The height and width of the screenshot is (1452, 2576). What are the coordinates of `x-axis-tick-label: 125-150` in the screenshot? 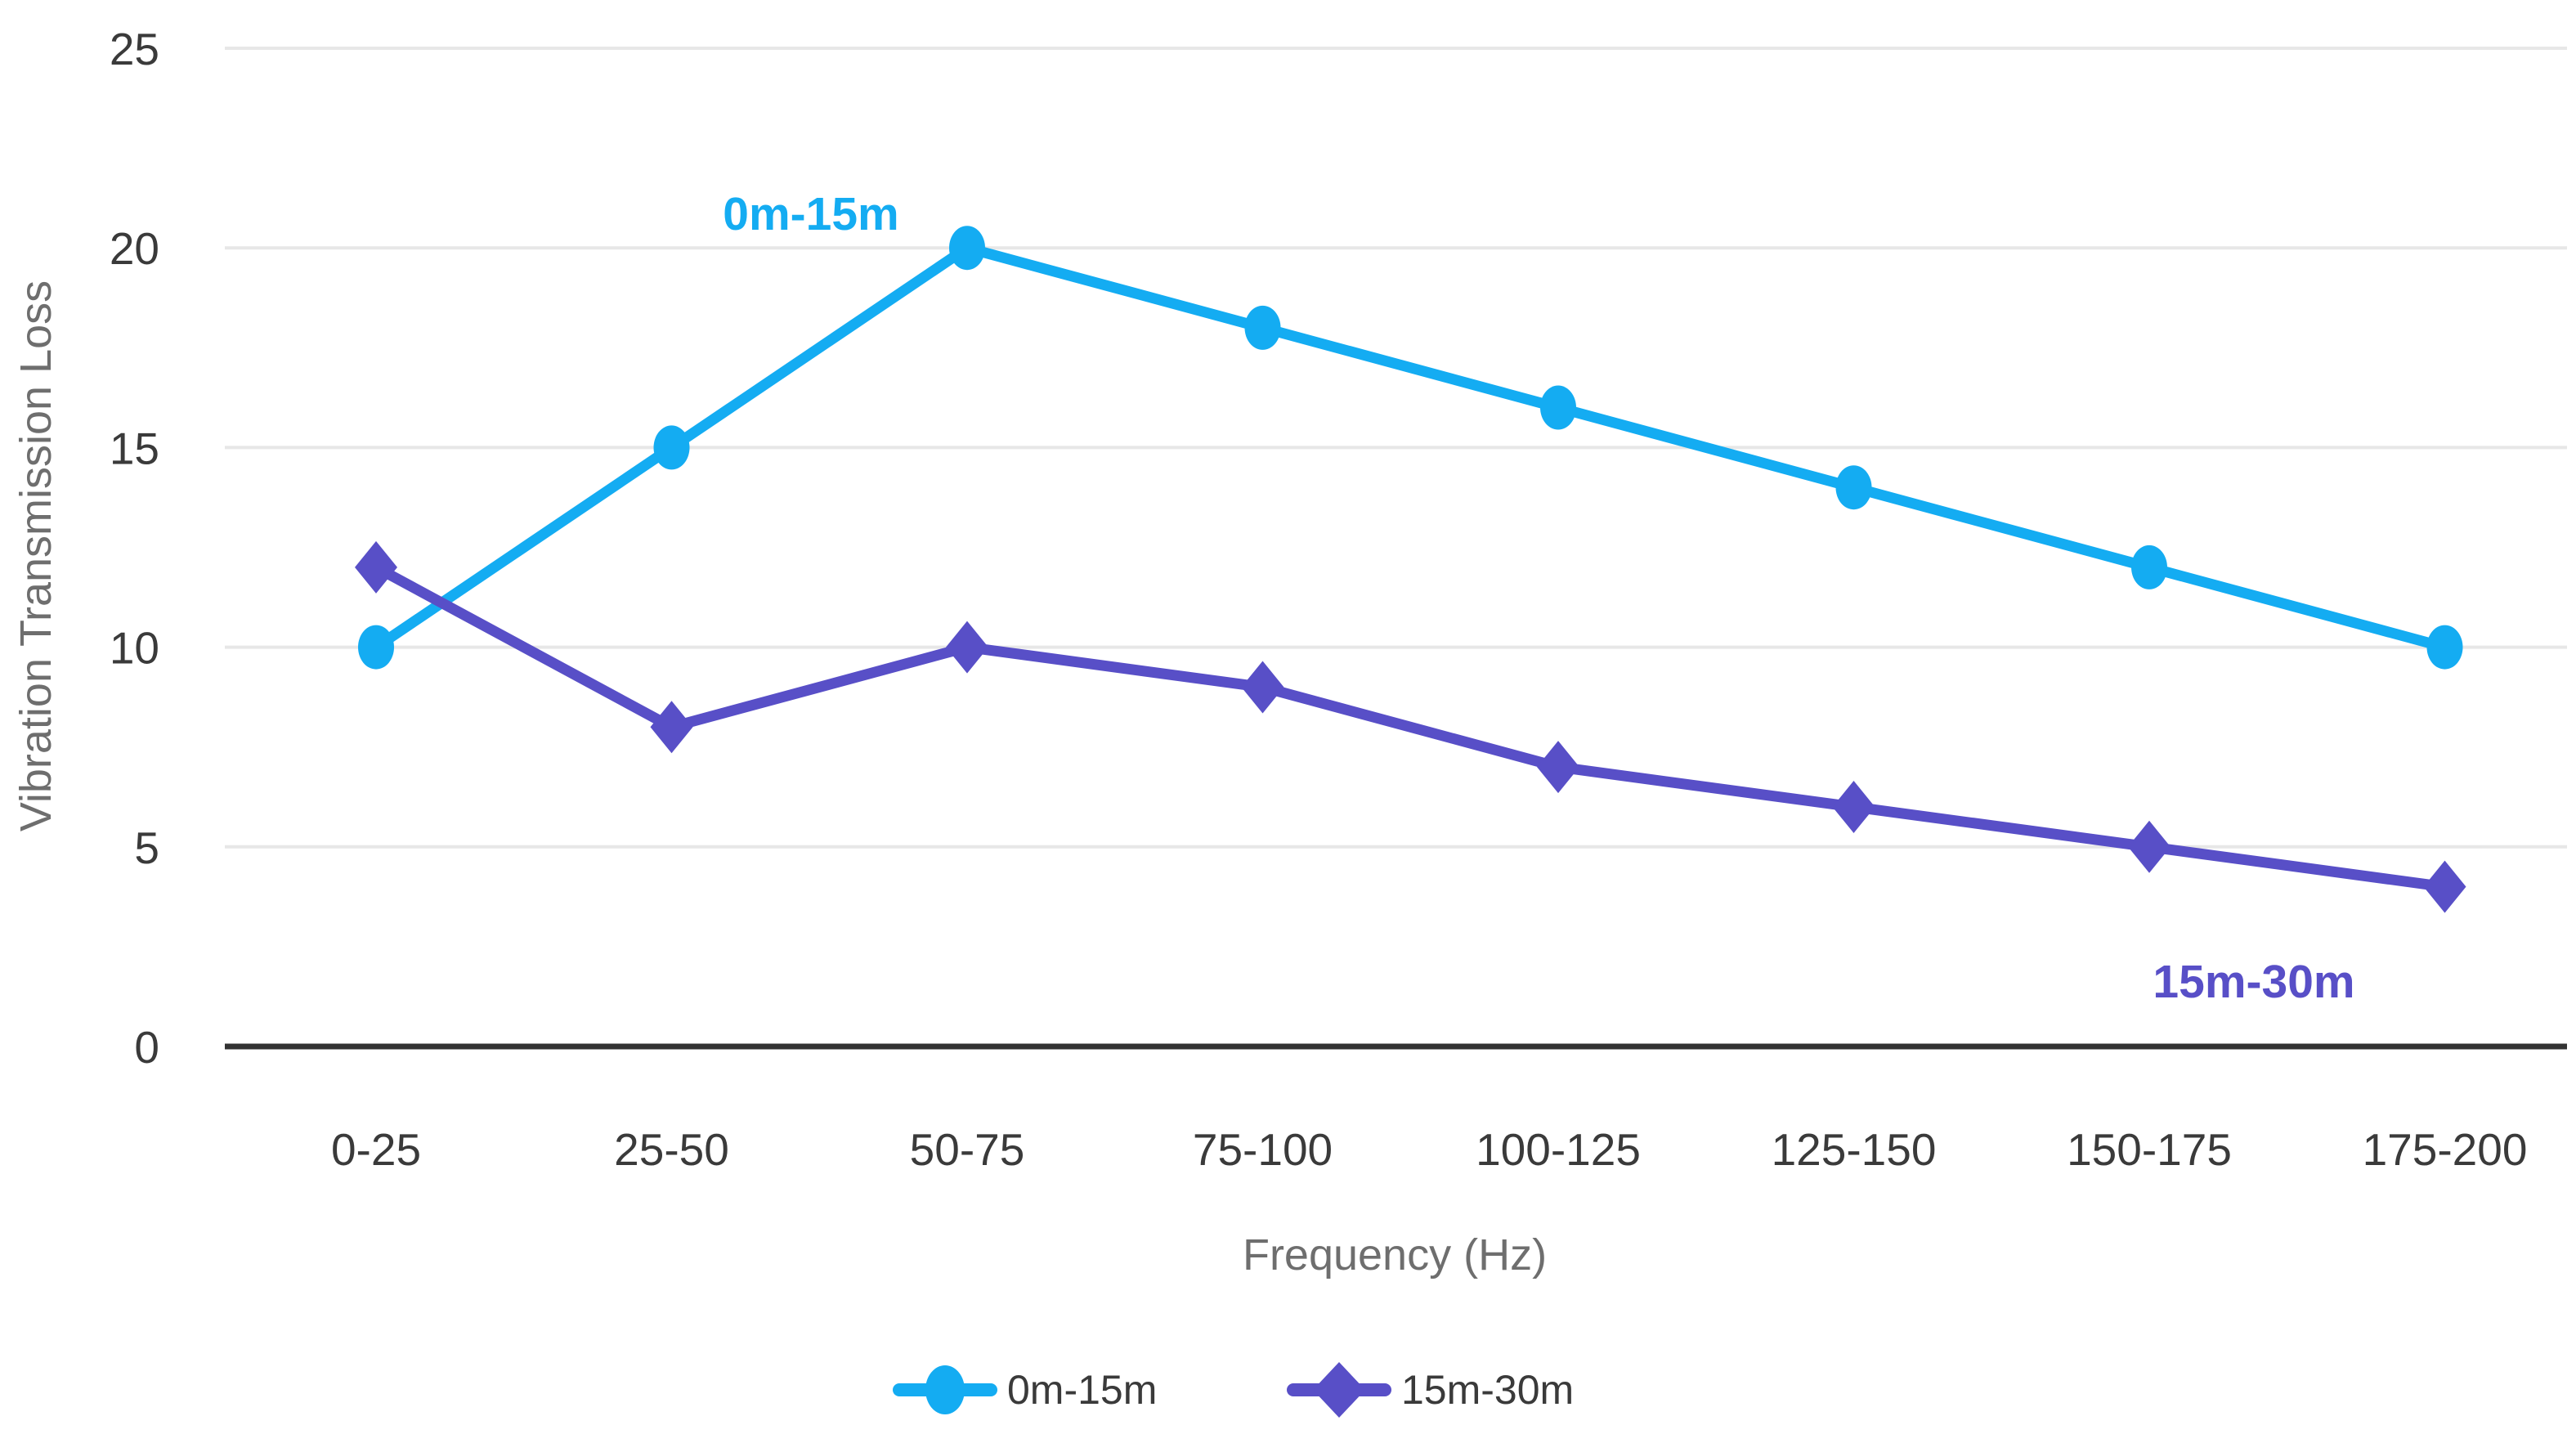 It's located at (1855, 1149).